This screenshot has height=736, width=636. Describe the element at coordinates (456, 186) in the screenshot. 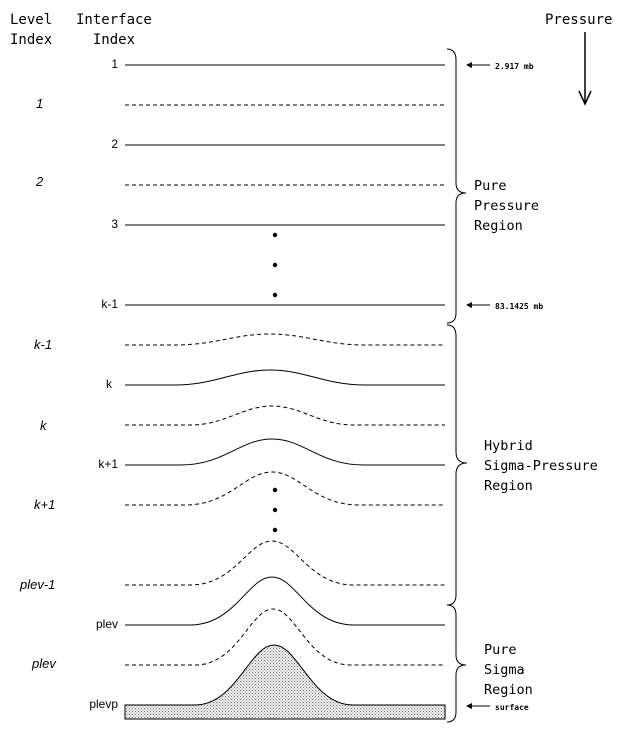

I see `brace-pure-pressure` at that location.